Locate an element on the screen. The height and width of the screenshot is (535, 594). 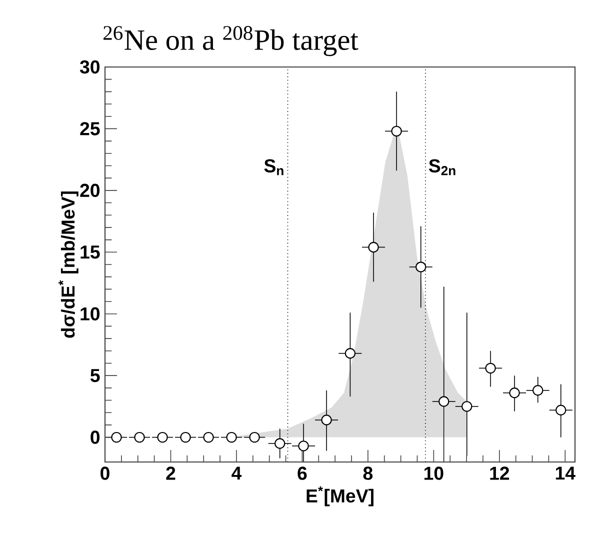
x-tick-label: 6 is located at coordinates (302, 473).